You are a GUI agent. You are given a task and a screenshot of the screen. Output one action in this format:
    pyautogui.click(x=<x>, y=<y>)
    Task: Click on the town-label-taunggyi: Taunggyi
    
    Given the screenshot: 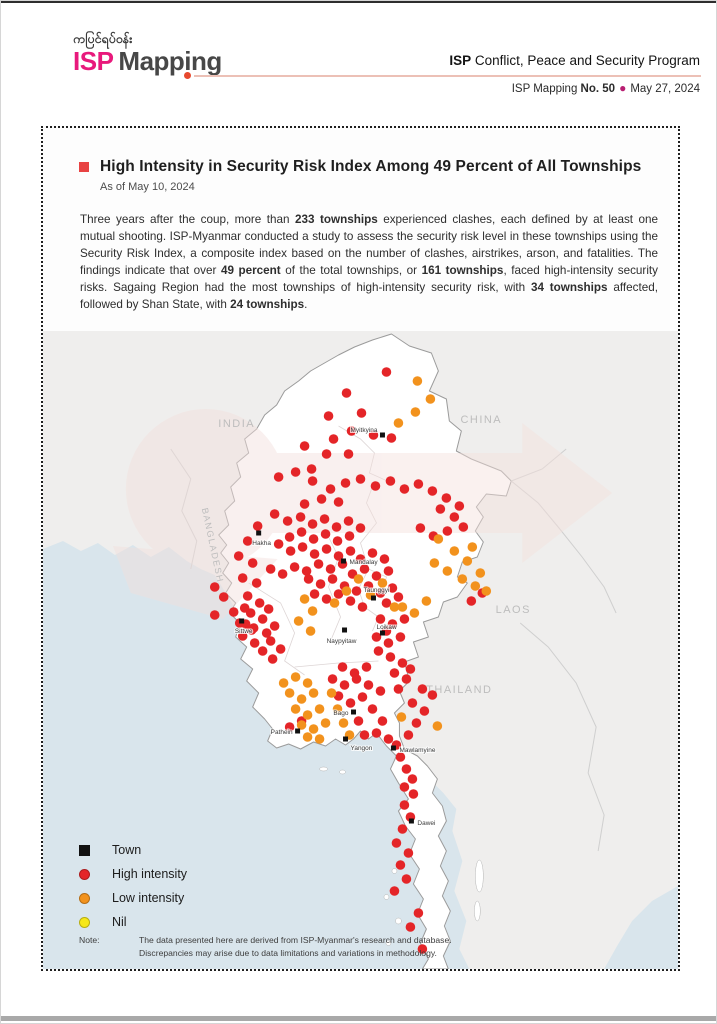 What is the action you would take?
    pyautogui.click(x=376, y=590)
    